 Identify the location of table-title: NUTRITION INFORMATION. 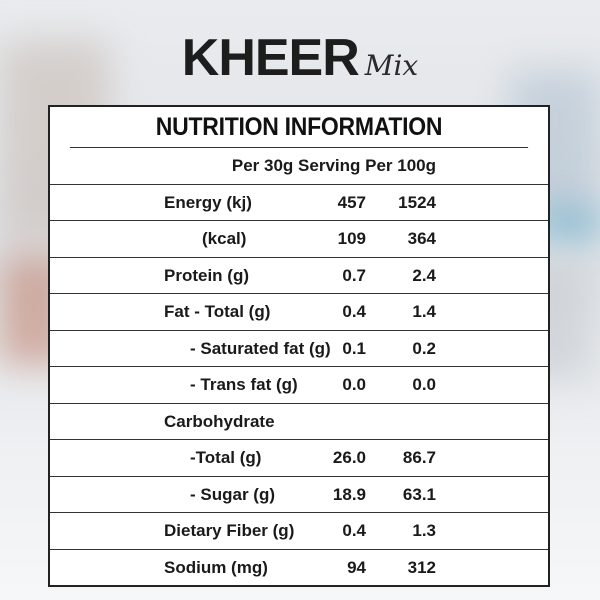
(299, 127).